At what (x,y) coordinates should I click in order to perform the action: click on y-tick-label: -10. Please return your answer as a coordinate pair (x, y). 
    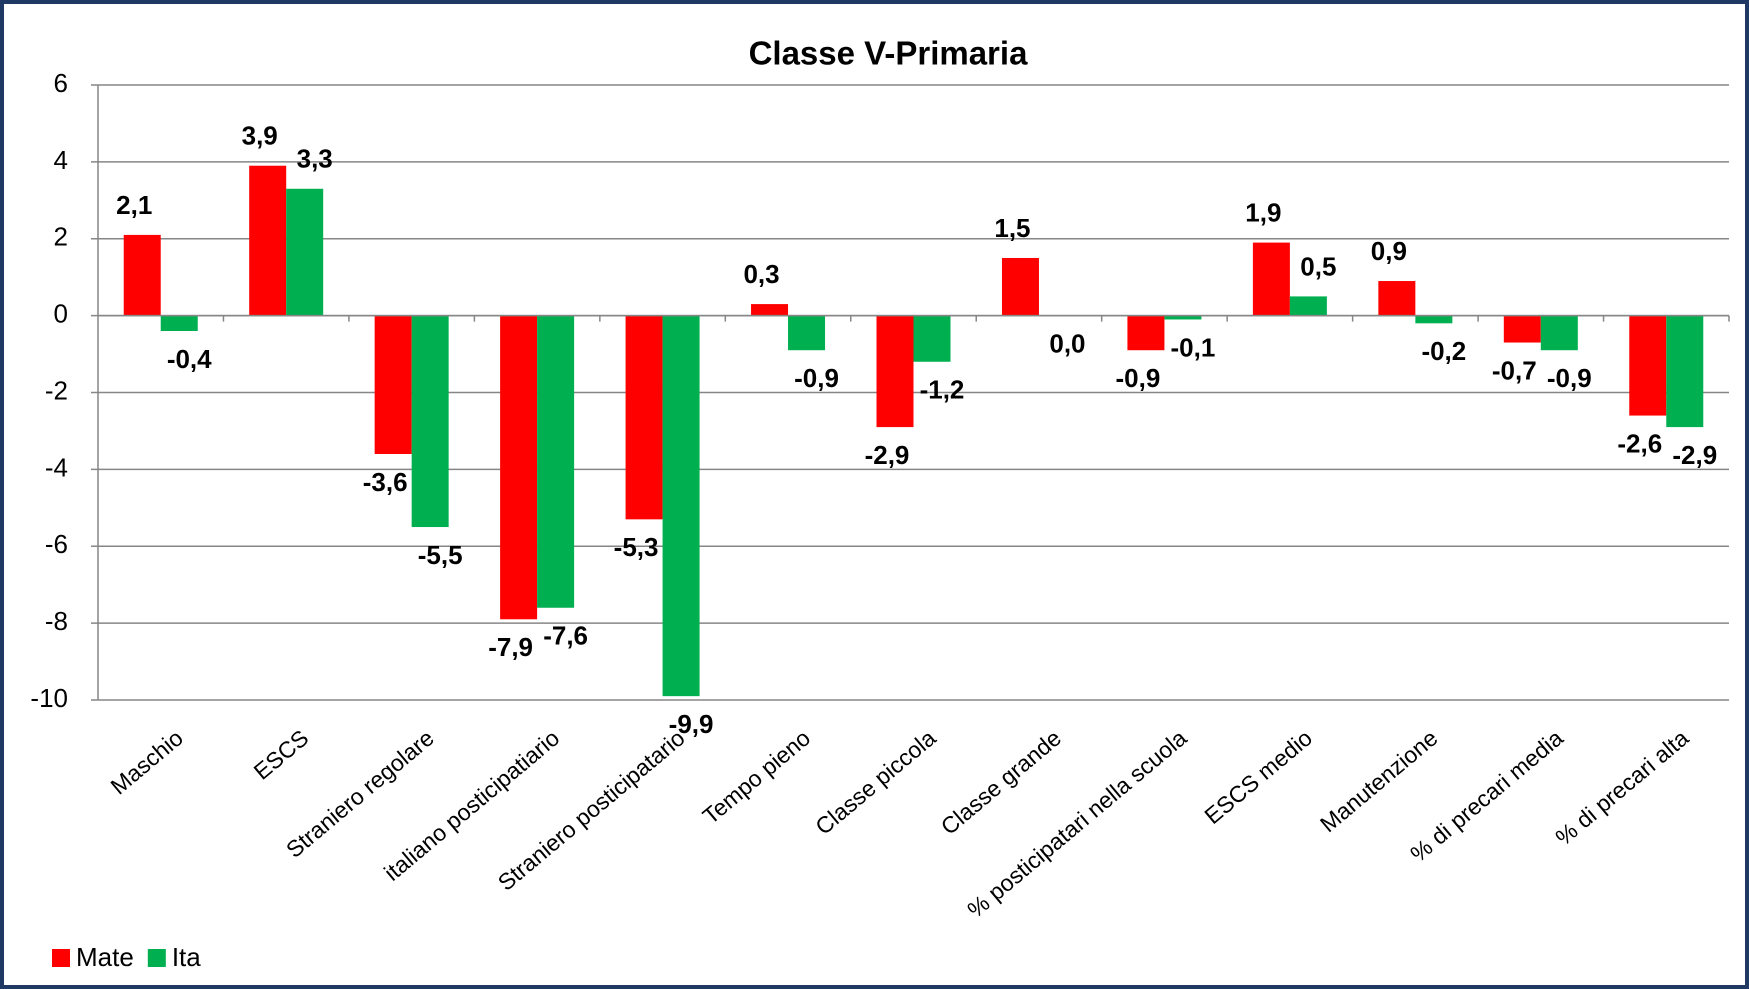
    Looking at the image, I should click on (49, 698).